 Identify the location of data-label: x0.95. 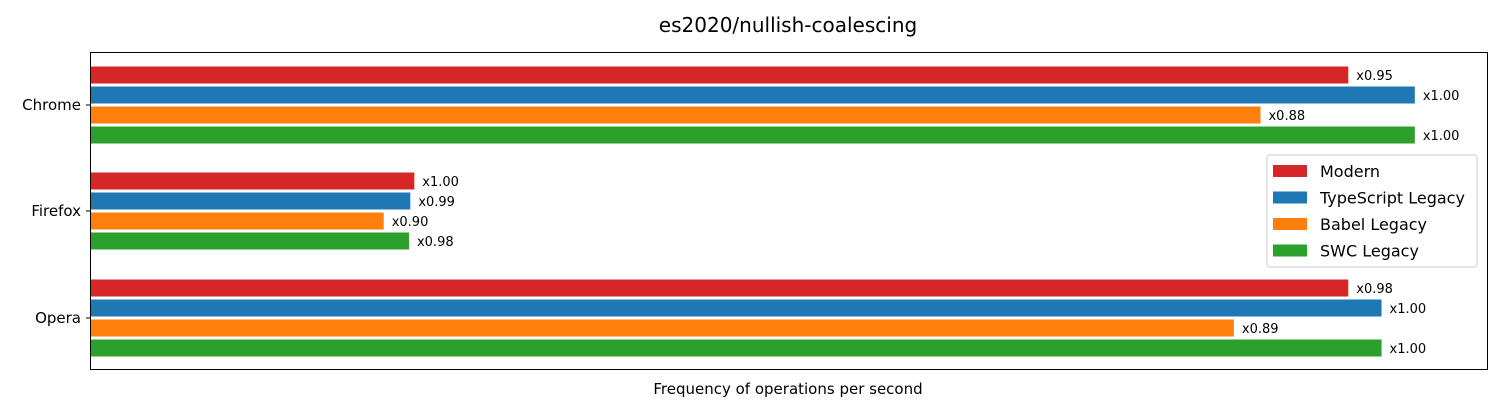
(1374, 76).